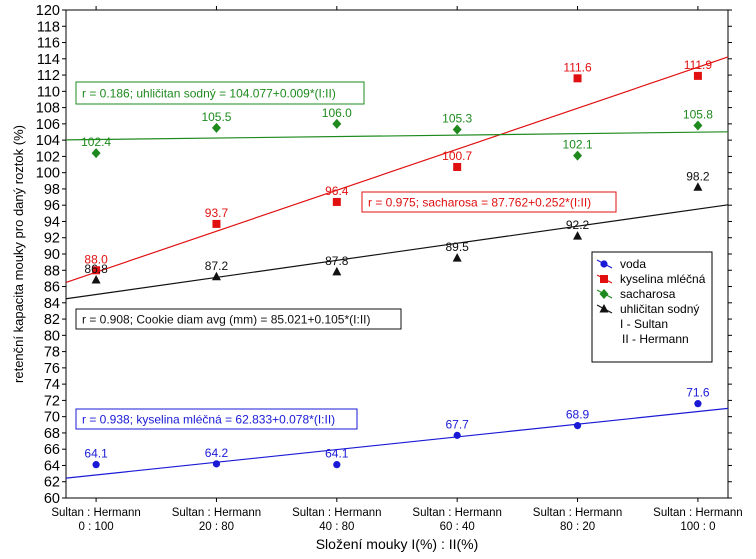  Describe the element at coordinates (52, 466) in the screenshot. I see `y-tick-label: 64` at that location.